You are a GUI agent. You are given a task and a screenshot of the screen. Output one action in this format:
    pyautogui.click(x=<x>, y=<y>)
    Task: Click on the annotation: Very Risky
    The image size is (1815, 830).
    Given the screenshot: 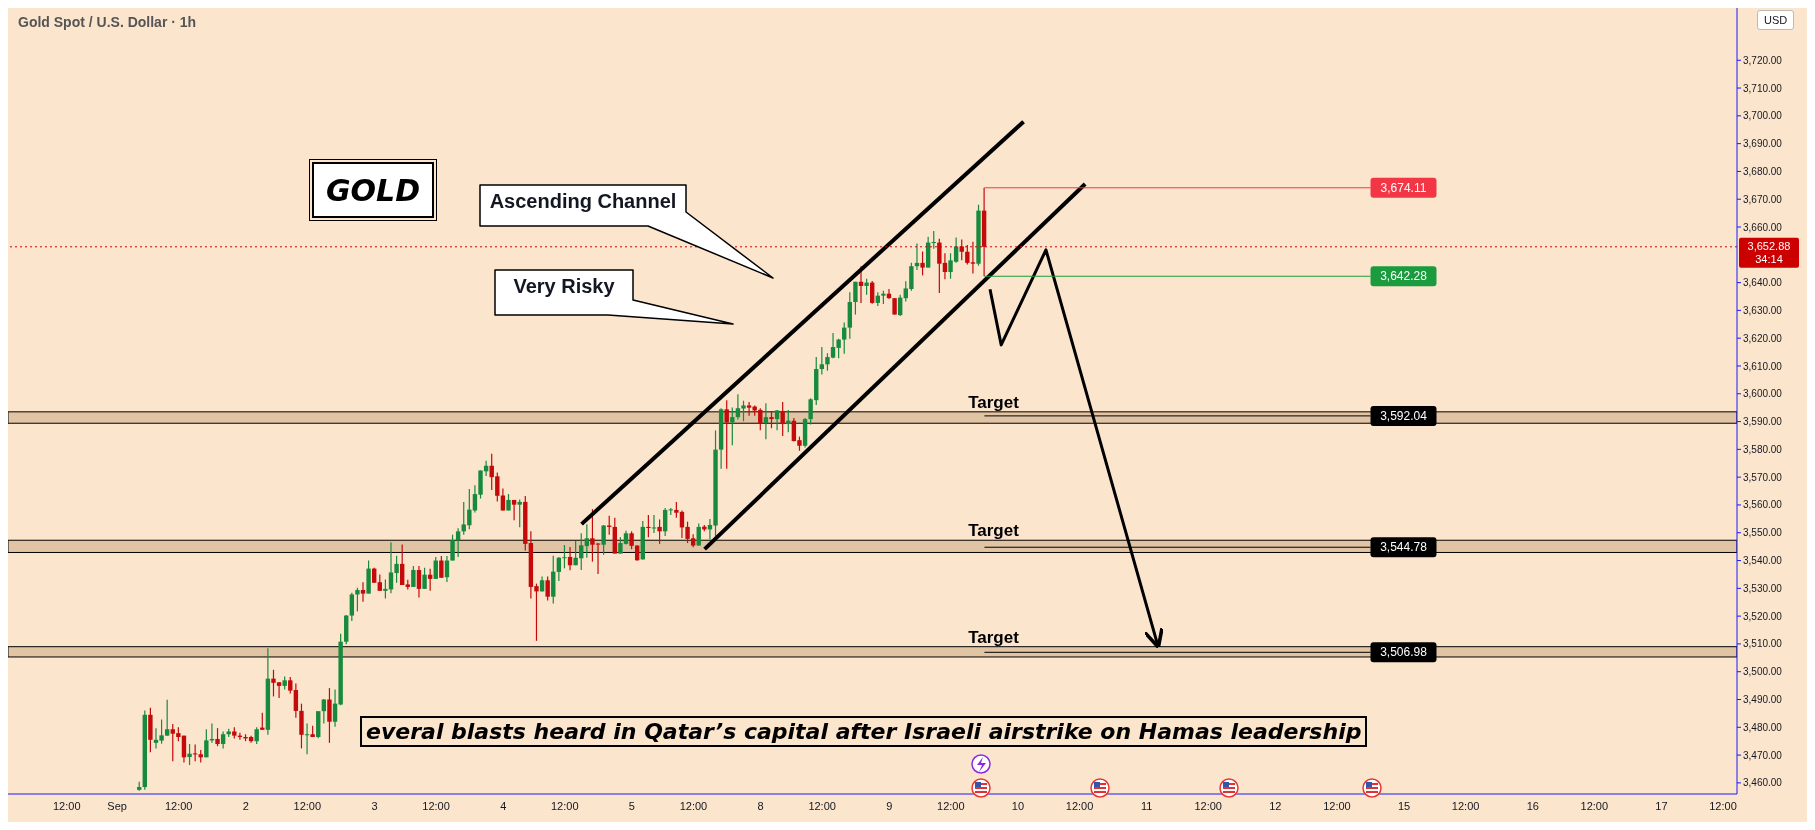 What is the action you would take?
    pyautogui.click(x=564, y=286)
    